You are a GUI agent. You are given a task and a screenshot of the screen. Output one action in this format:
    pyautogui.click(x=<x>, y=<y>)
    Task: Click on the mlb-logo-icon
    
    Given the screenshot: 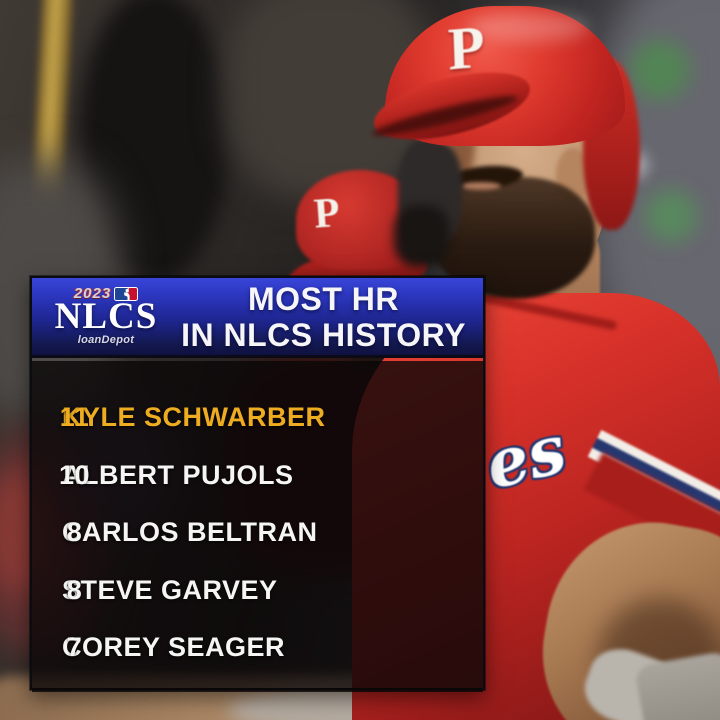 What is the action you would take?
    pyautogui.click(x=126, y=294)
    